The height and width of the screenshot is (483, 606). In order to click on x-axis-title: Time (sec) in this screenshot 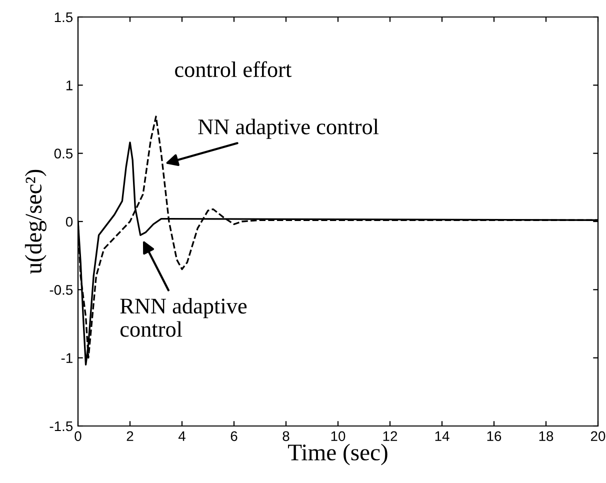, I will do `click(338, 455)`.